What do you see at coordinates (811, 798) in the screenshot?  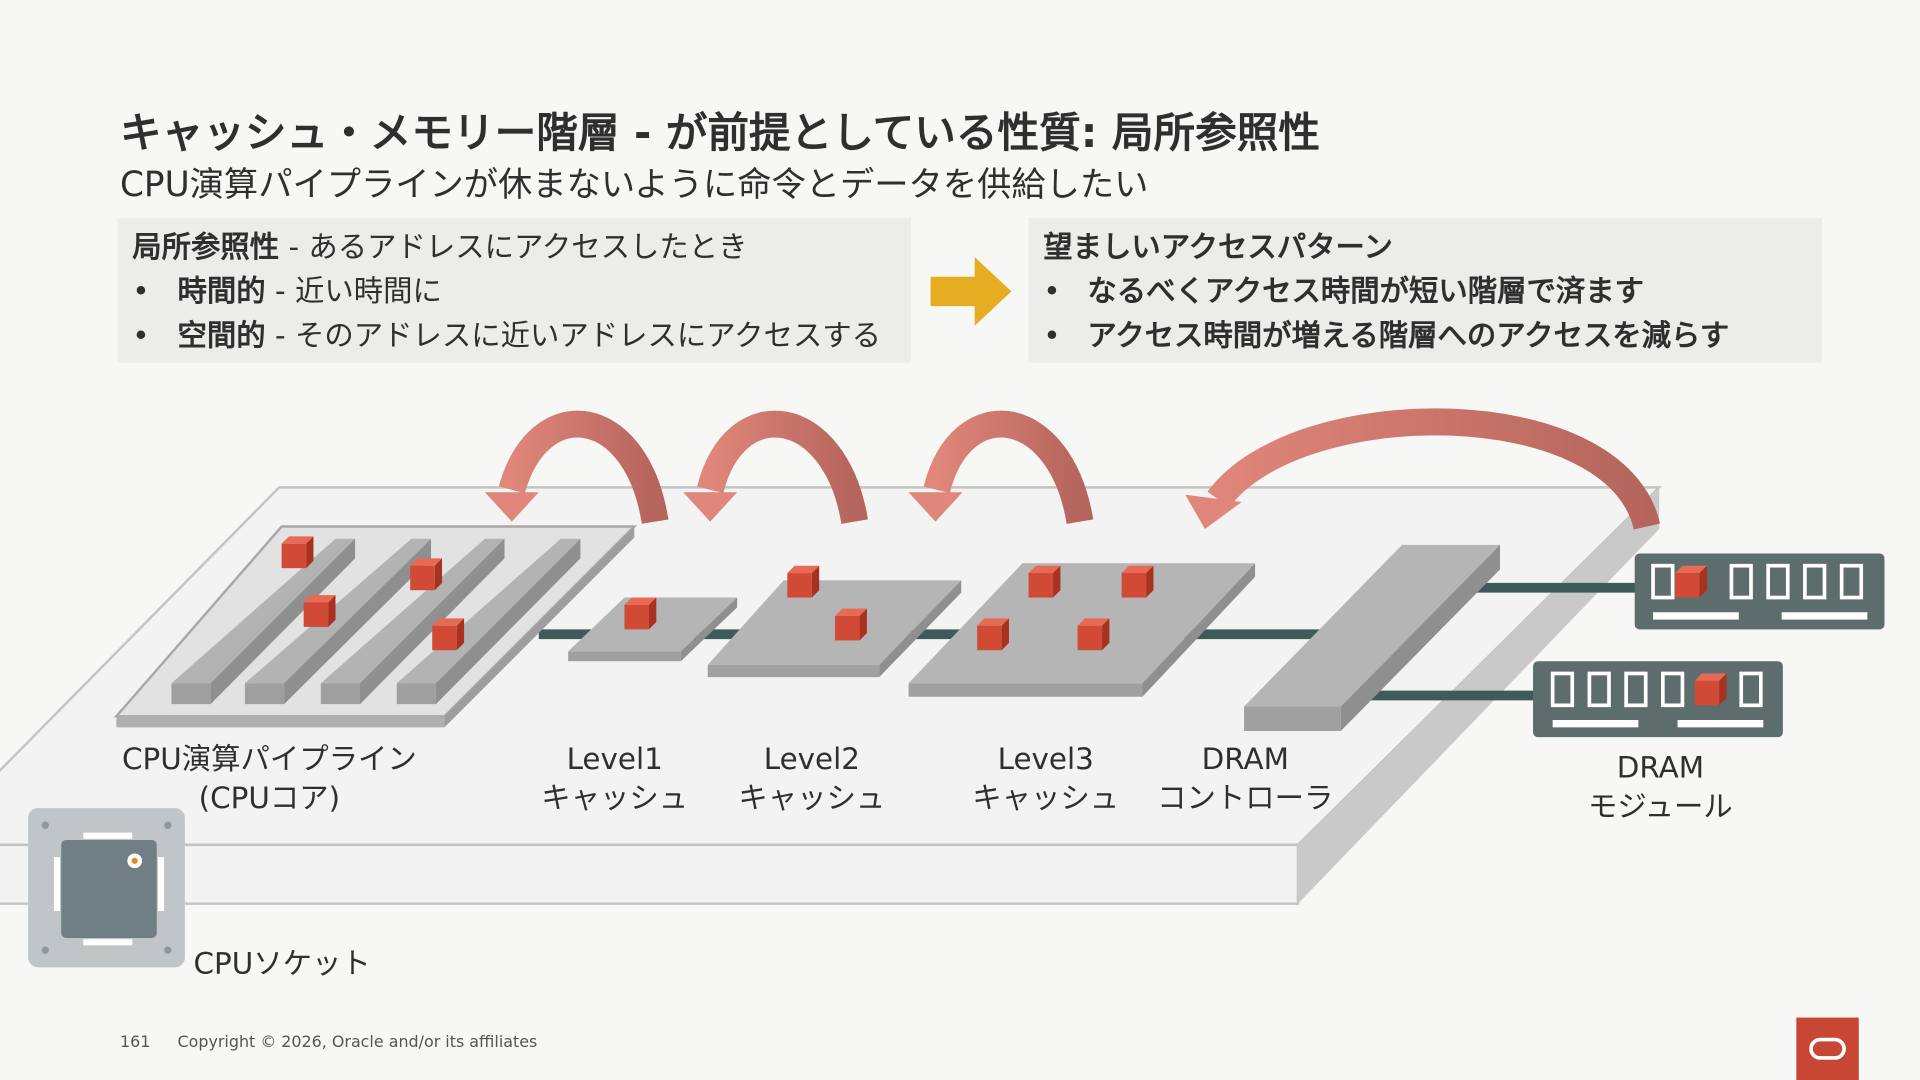 I see `l2-label: キャッシュ` at bounding box center [811, 798].